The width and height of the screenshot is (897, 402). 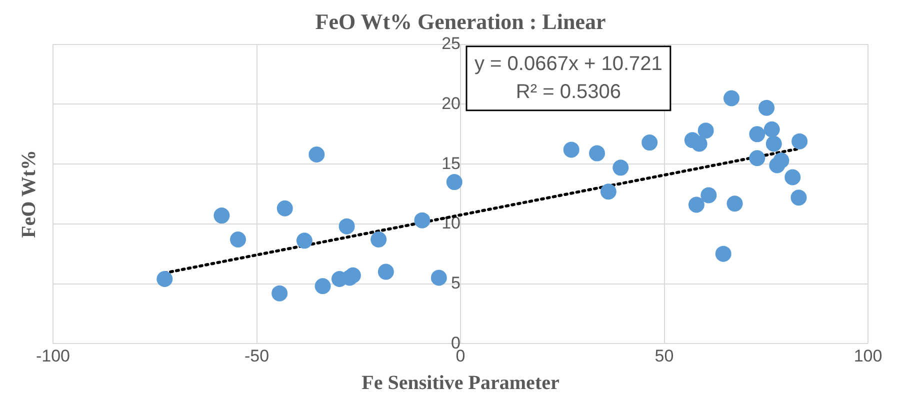 What do you see at coordinates (451, 103) in the screenshot?
I see `y-tick-label: 20` at bounding box center [451, 103].